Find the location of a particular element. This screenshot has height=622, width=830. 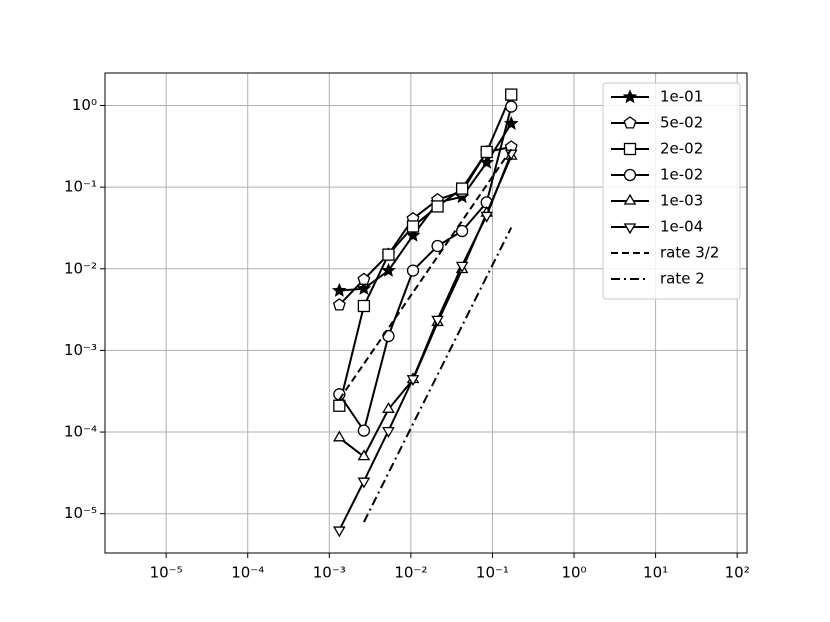

legend-label: 1e-03 is located at coordinates (681, 201).